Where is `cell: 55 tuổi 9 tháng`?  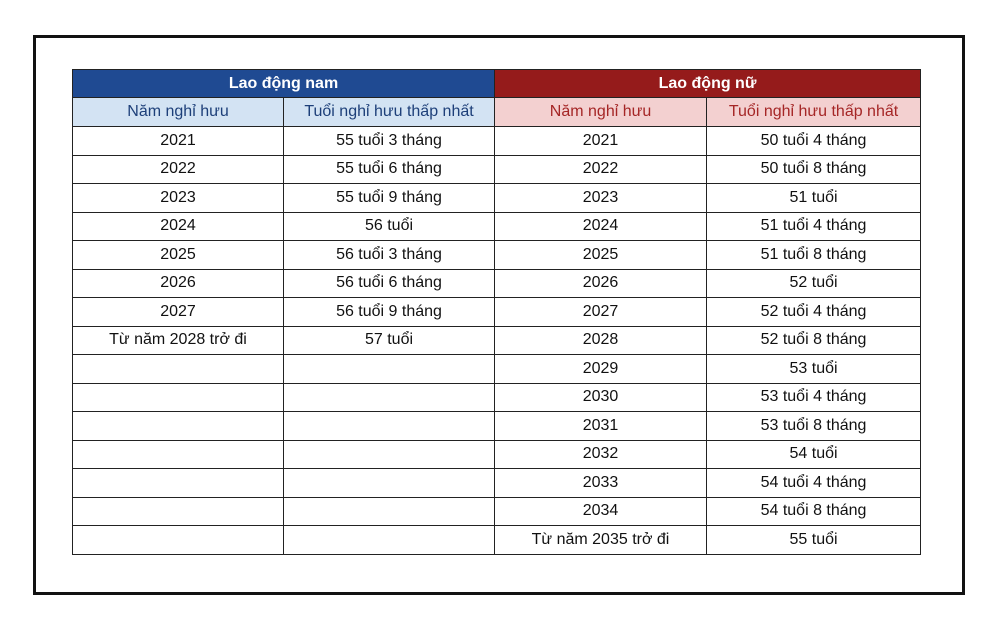
cell: 55 tuổi 9 tháng is located at coordinates (389, 198).